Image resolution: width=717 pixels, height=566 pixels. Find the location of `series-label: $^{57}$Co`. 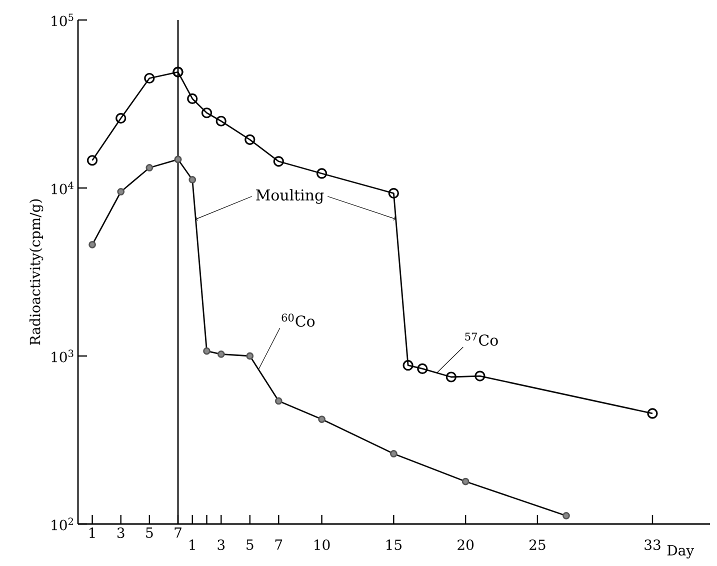

series-label: $^{57}$Co is located at coordinates (481, 339).